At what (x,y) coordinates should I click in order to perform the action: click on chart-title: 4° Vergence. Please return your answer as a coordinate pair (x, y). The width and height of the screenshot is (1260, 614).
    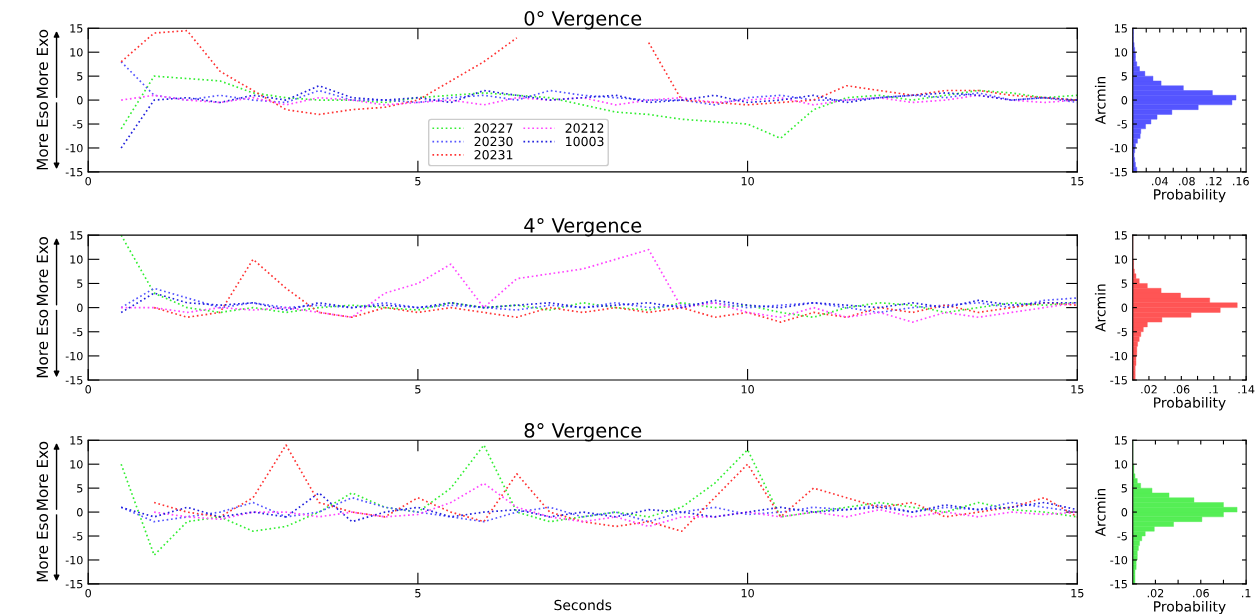
    Looking at the image, I should click on (583, 227).